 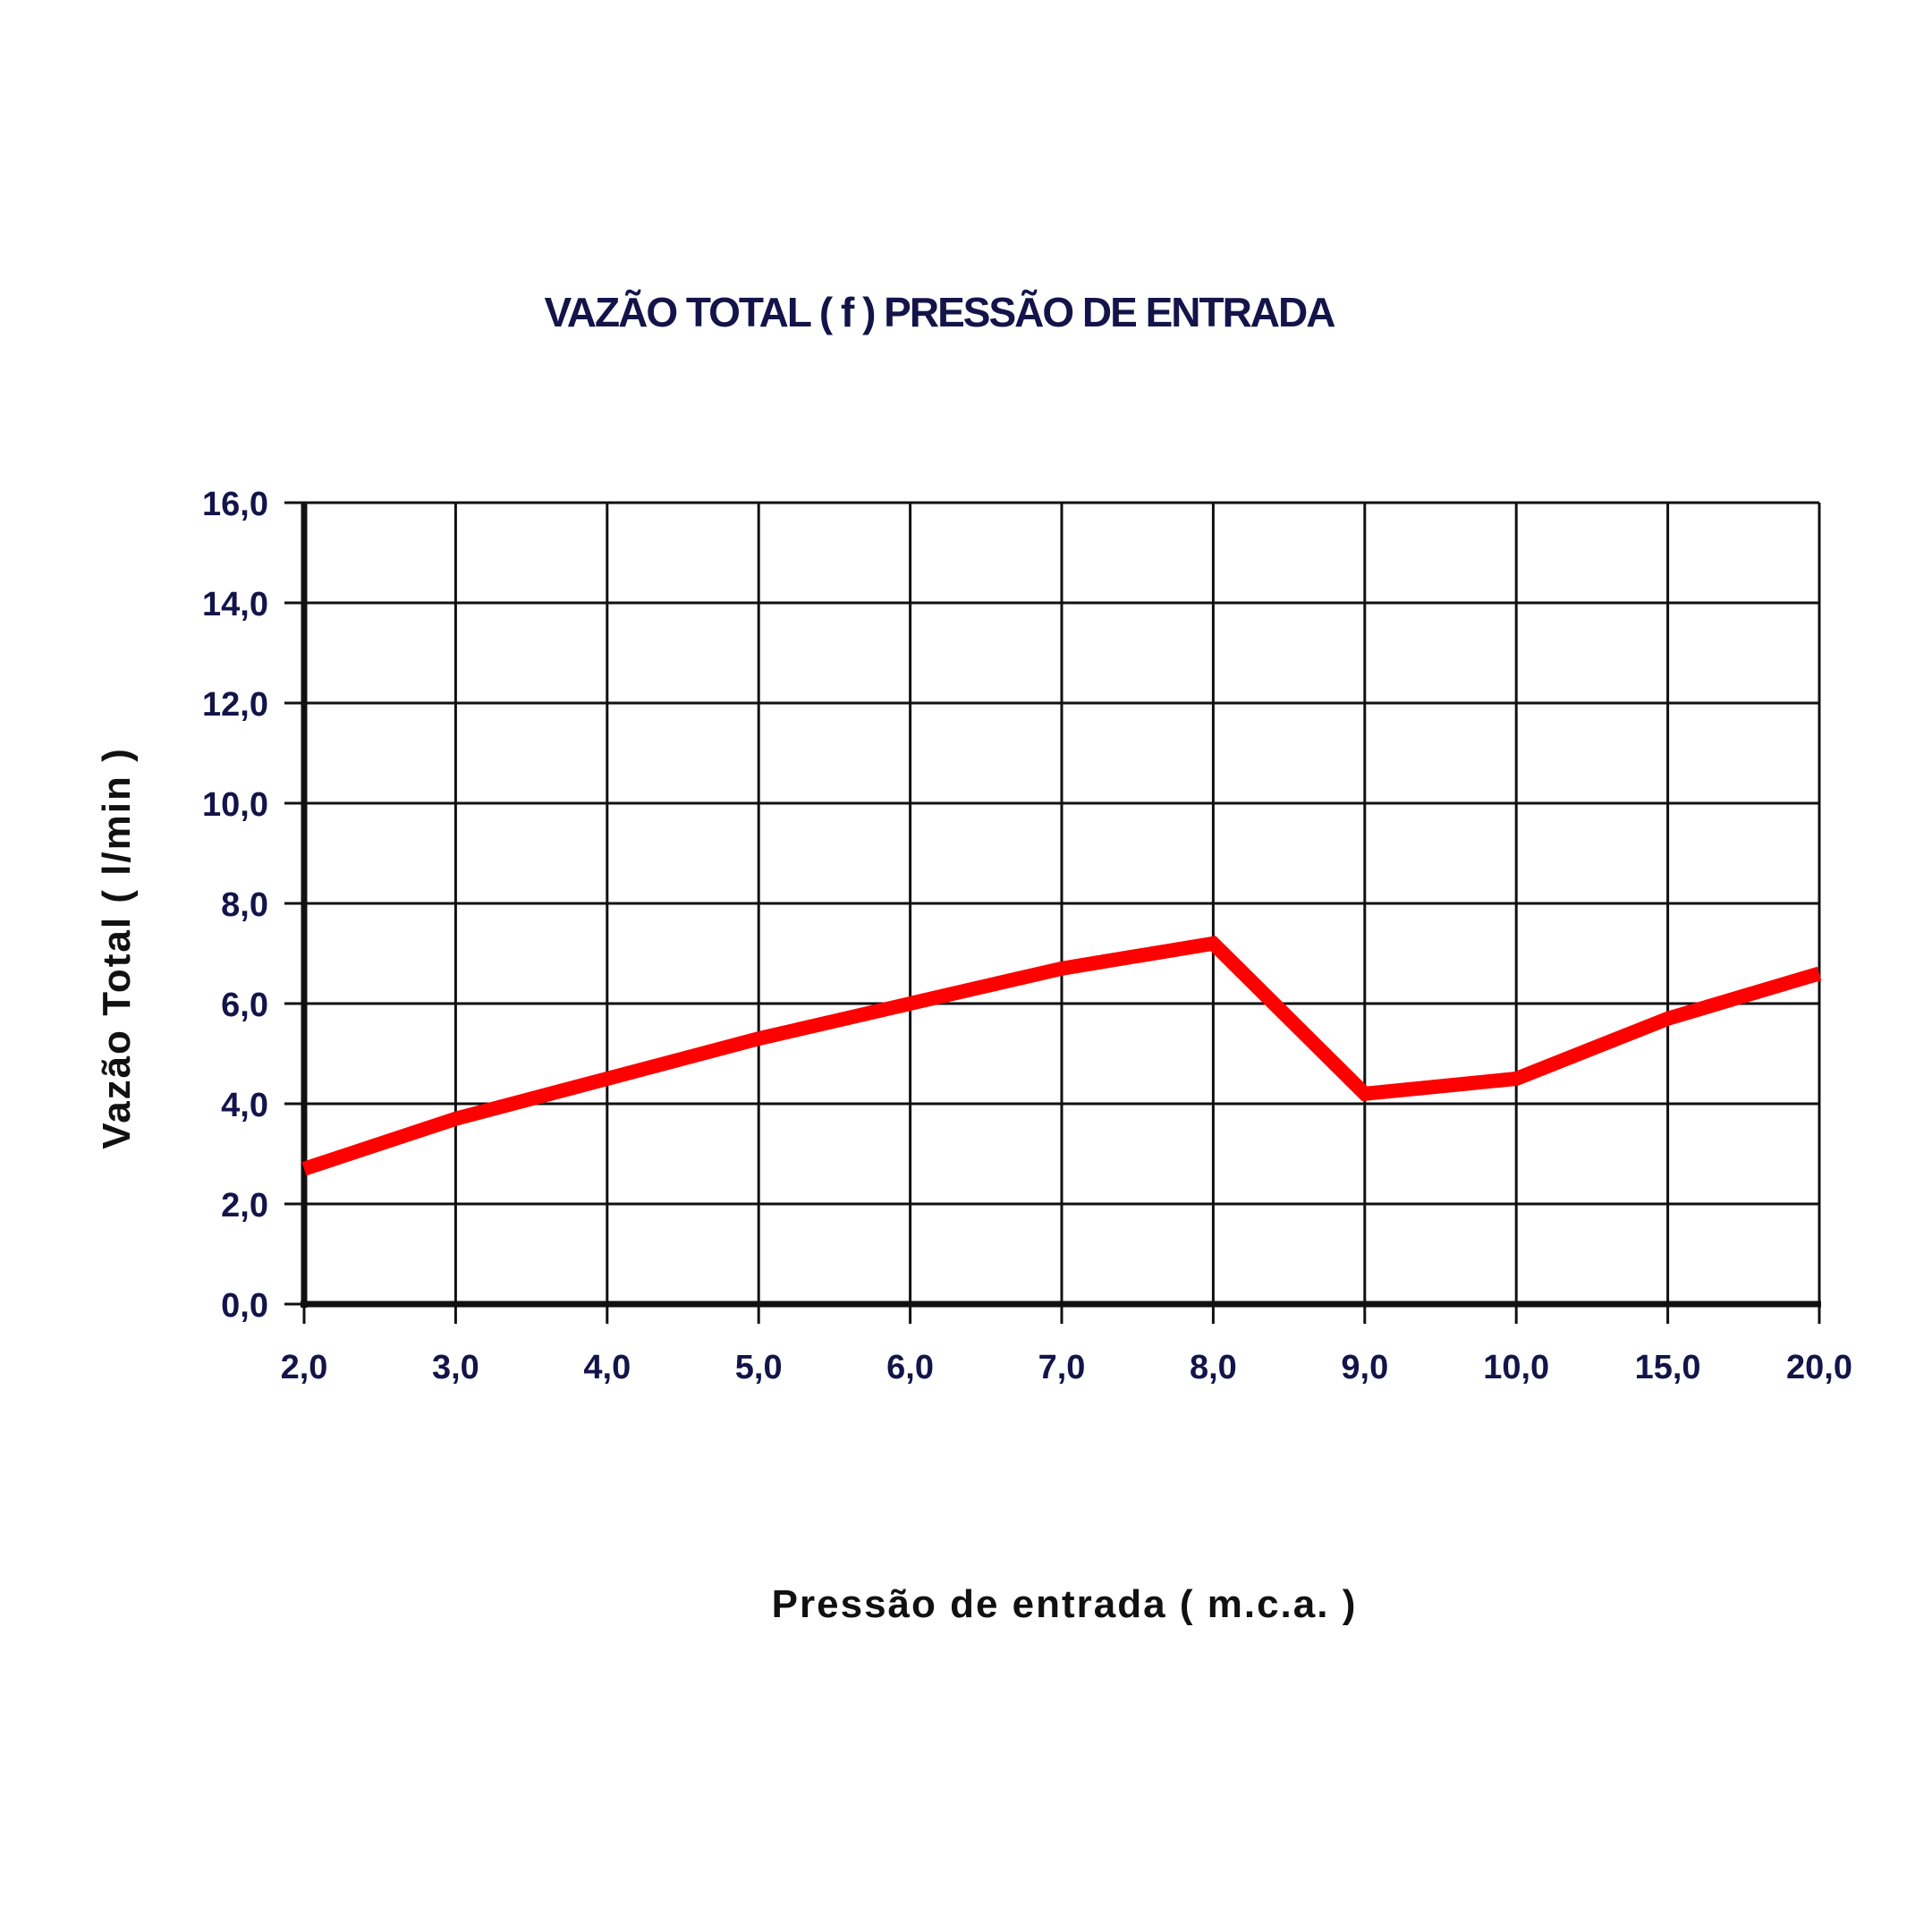 What do you see at coordinates (244, 905) in the screenshot?
I see `y-tick-label: 8,0` at bounding box center [244, 905].